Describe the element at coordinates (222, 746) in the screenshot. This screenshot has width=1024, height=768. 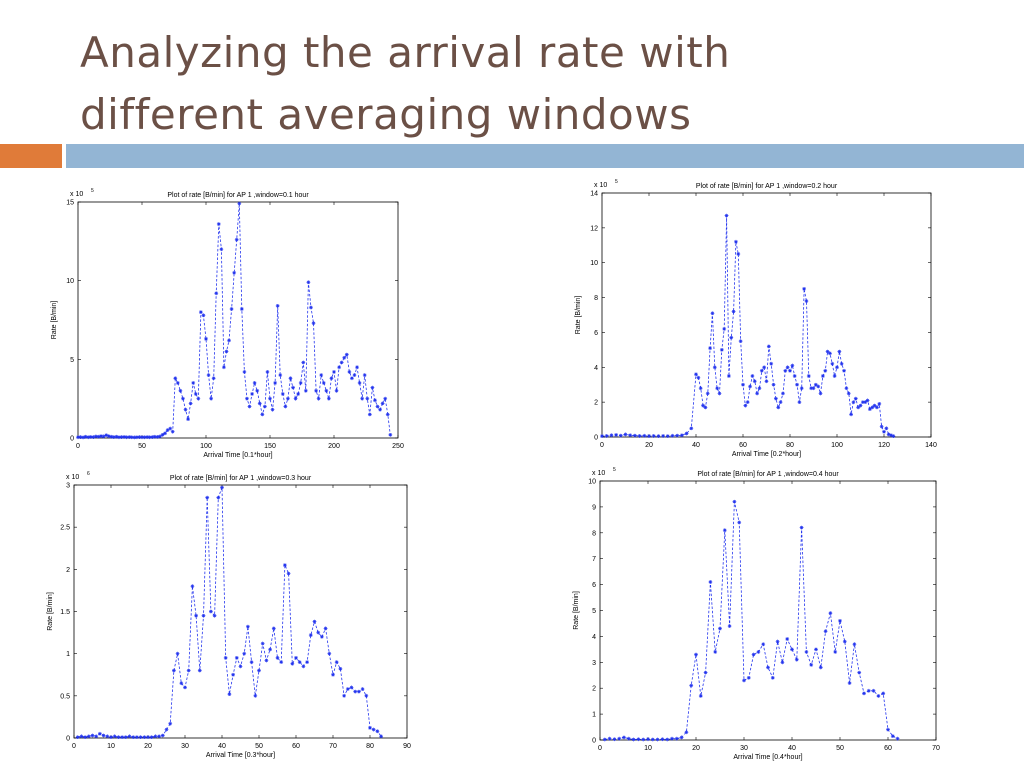
I see `x-tick-label: 40` at that location.